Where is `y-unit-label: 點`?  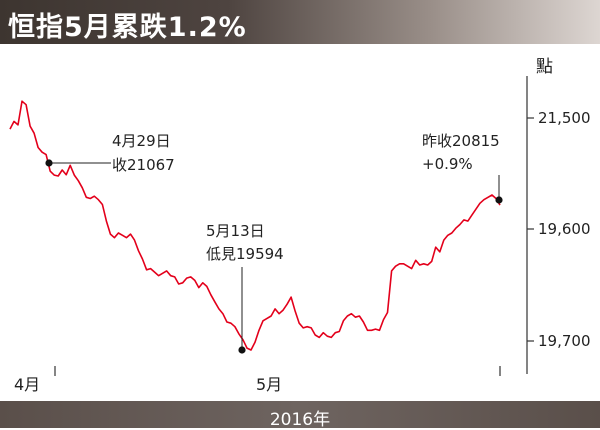
y-unit-label: 點 is located at coordinates (544, 67).